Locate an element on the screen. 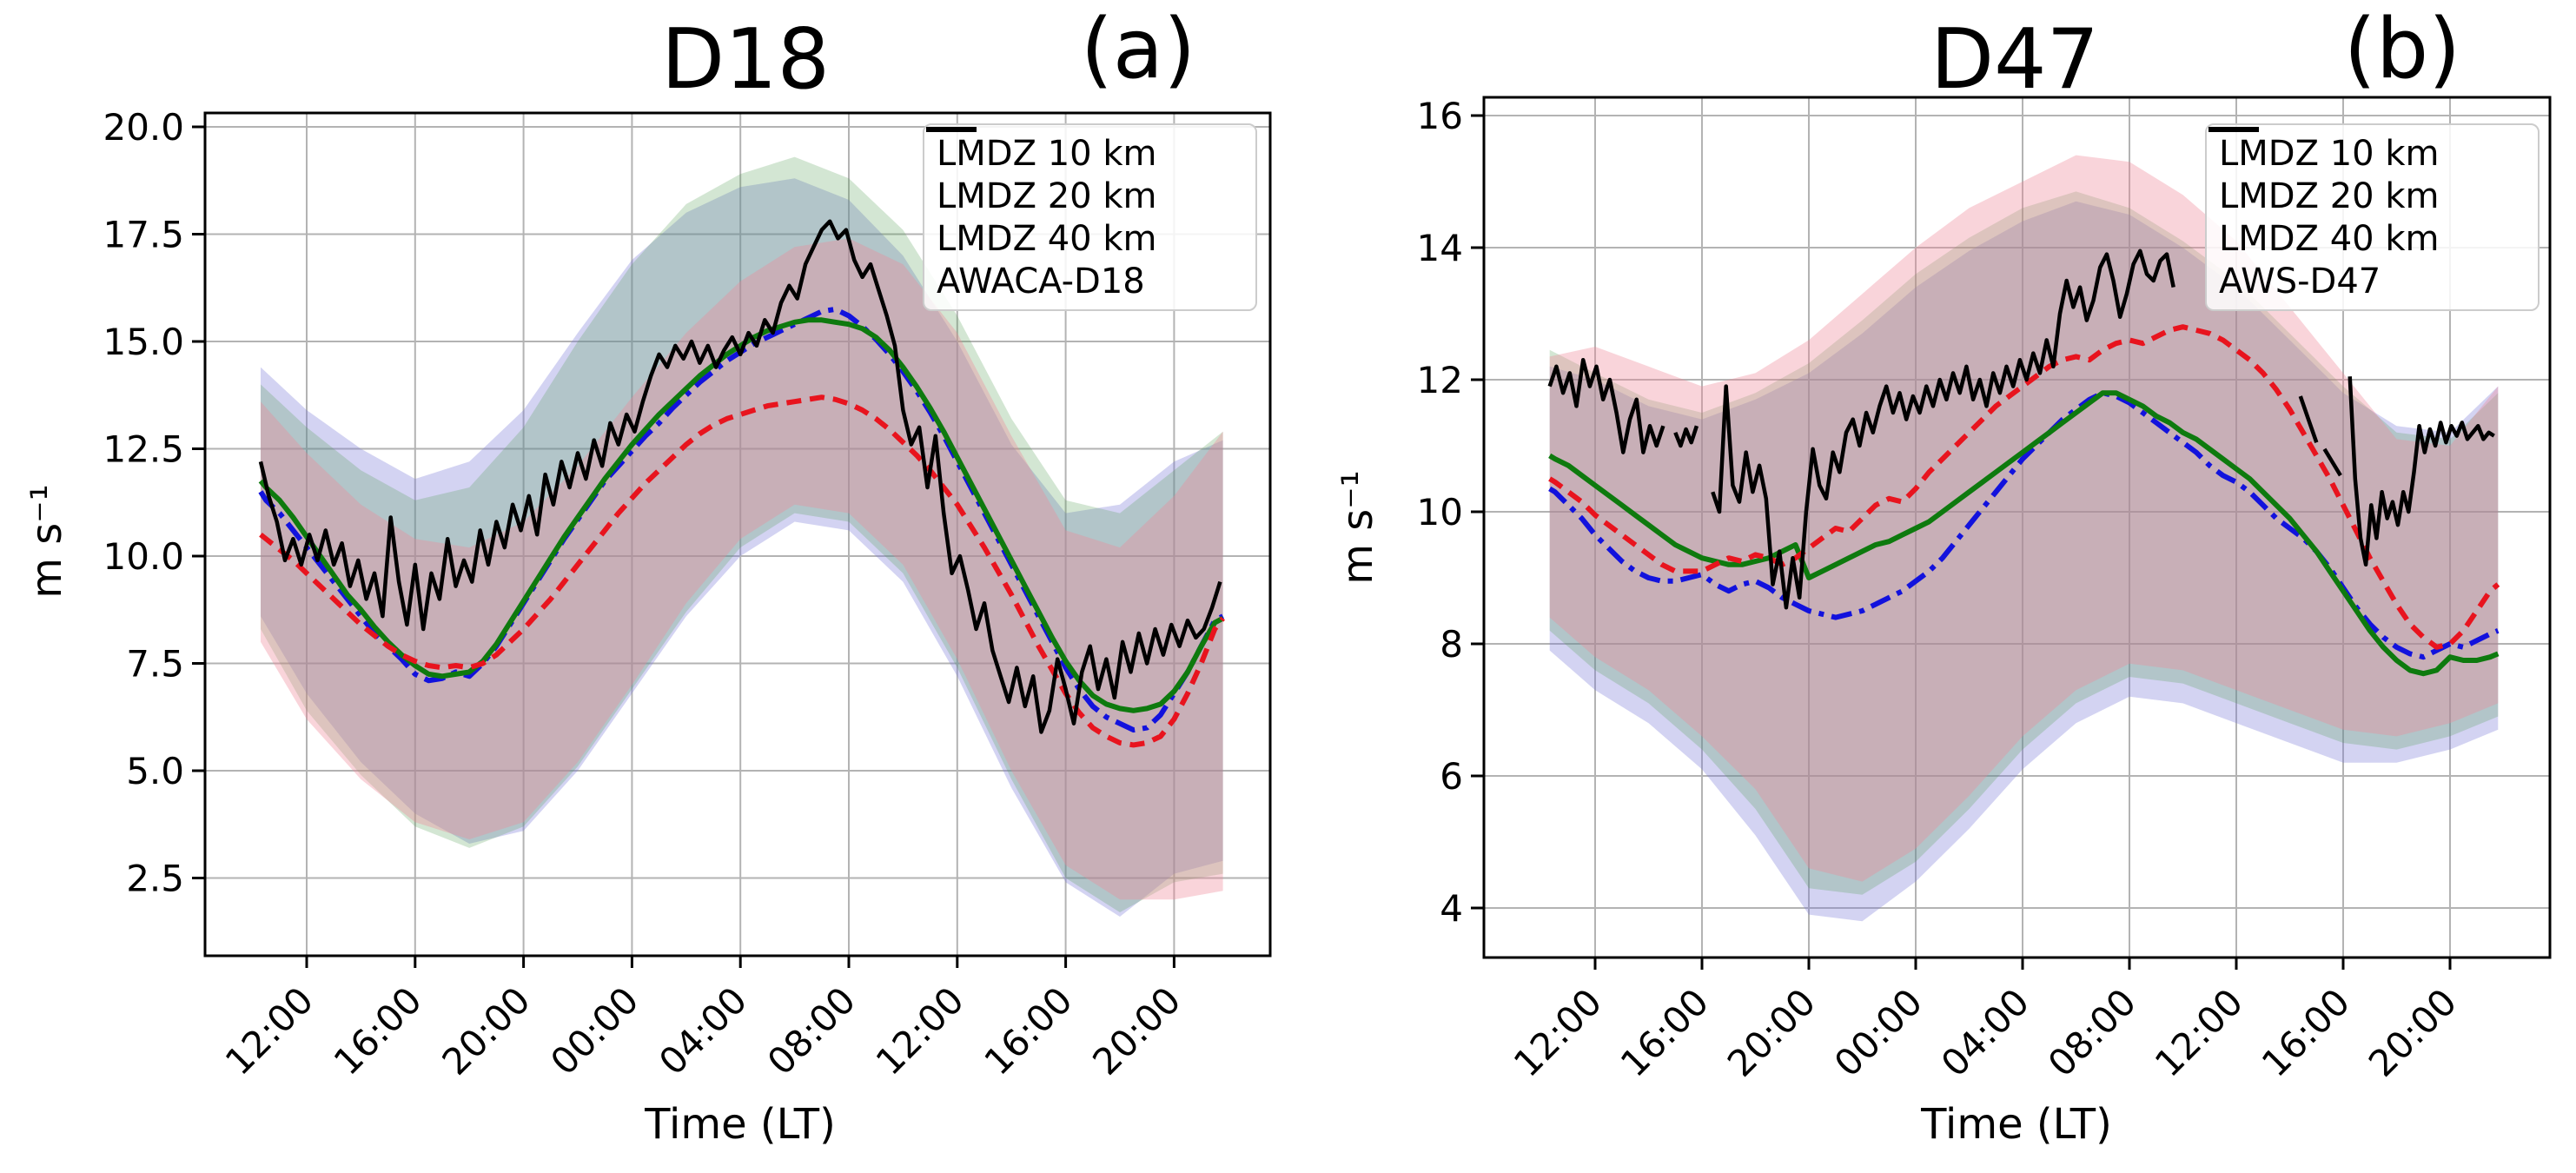  y-tick-label: 14 is located at coordinates (1440, 248).